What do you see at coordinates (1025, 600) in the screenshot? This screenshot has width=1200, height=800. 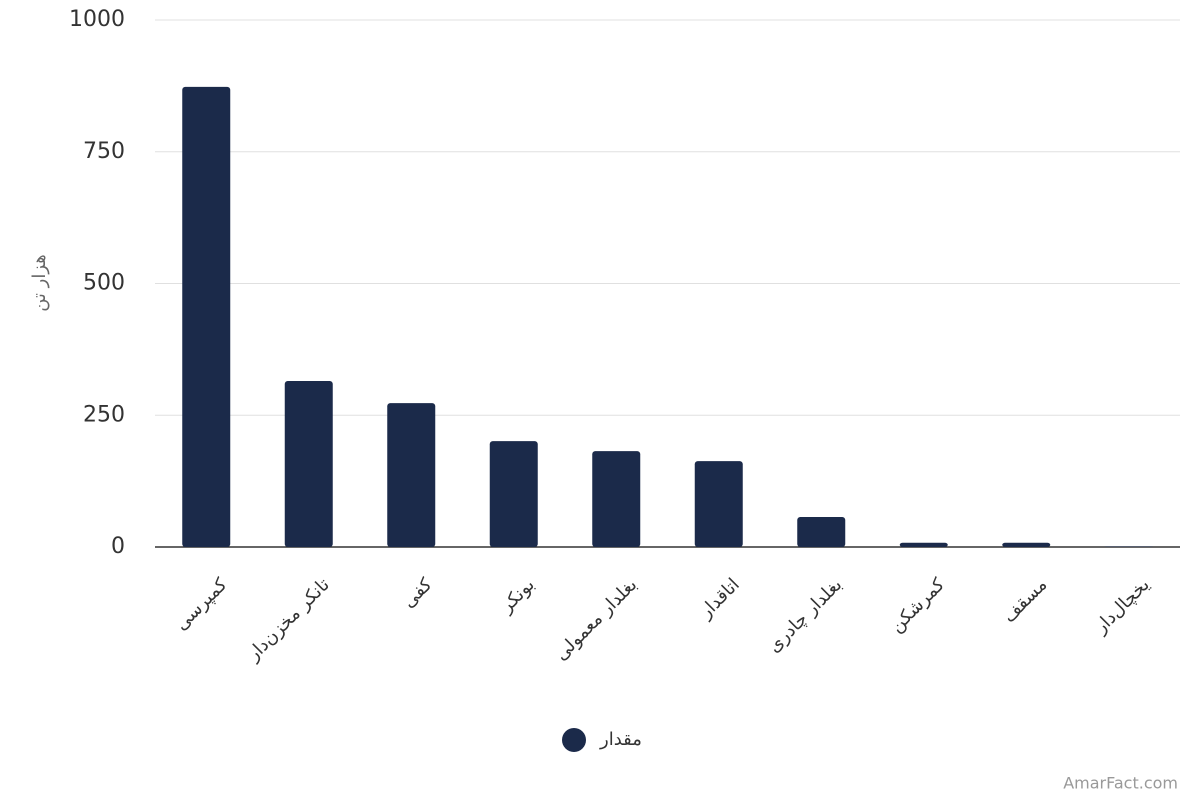 I see `x-tick-label: مسقف` at bounding box center [1025, 600].